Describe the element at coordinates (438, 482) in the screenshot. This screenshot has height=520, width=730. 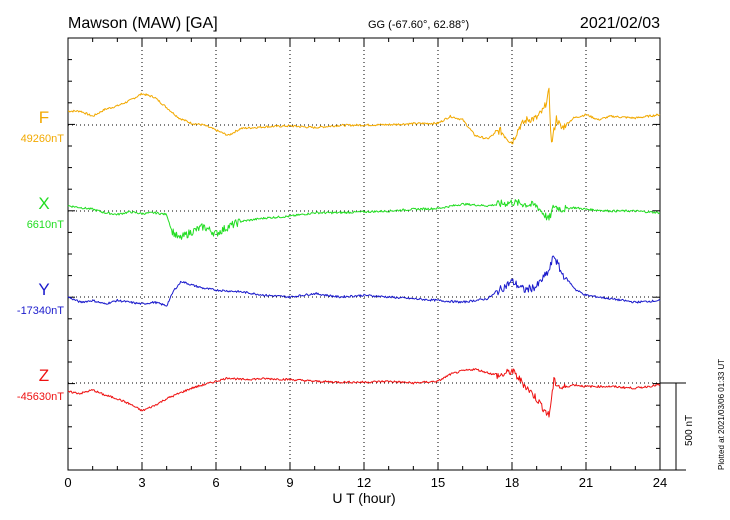
I see `x-tick-label: 15` at that location.